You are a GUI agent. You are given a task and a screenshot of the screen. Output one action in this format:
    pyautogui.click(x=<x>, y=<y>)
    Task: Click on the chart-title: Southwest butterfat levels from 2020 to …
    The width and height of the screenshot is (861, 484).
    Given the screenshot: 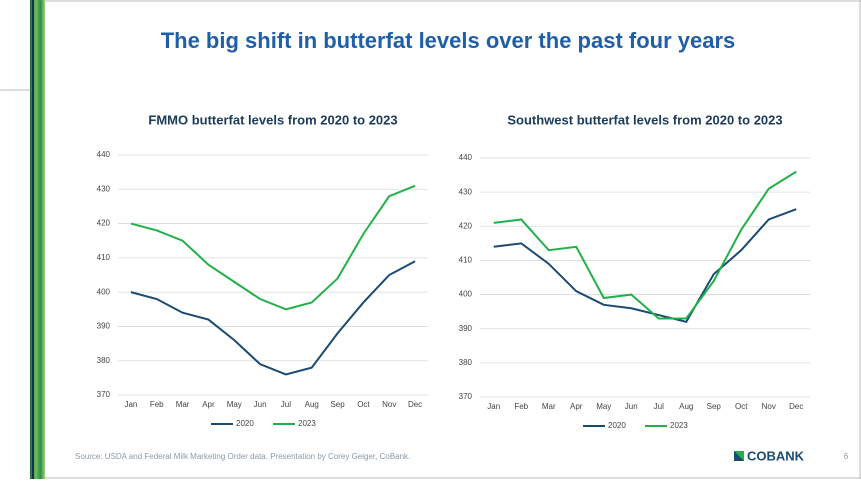 What is the action you would take?
    pyautogui.click(x=644, y=119)
    